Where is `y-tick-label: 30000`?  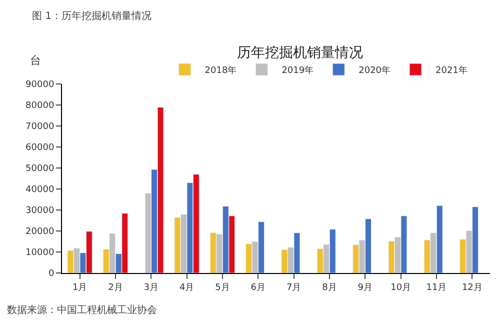
y-tick-label: 30000 is located at coordinates (40, 211).